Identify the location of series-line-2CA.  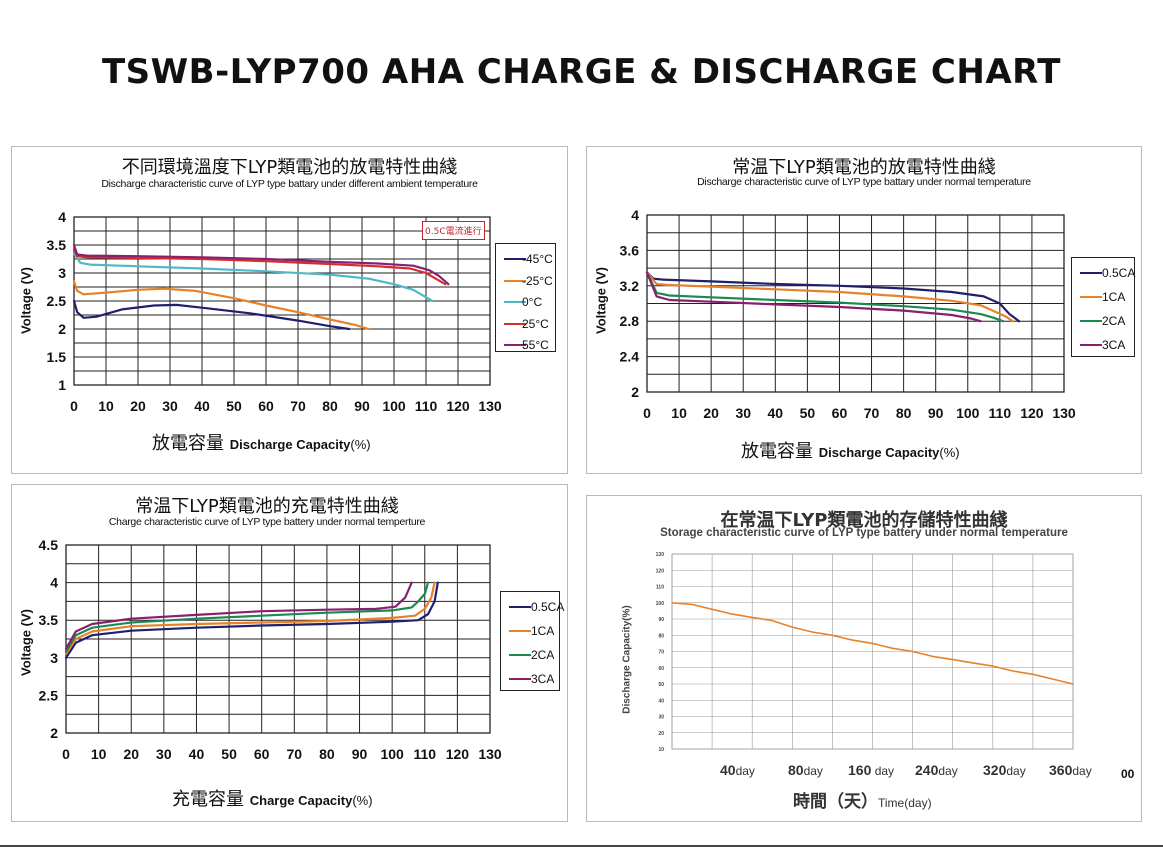
(247, 617).